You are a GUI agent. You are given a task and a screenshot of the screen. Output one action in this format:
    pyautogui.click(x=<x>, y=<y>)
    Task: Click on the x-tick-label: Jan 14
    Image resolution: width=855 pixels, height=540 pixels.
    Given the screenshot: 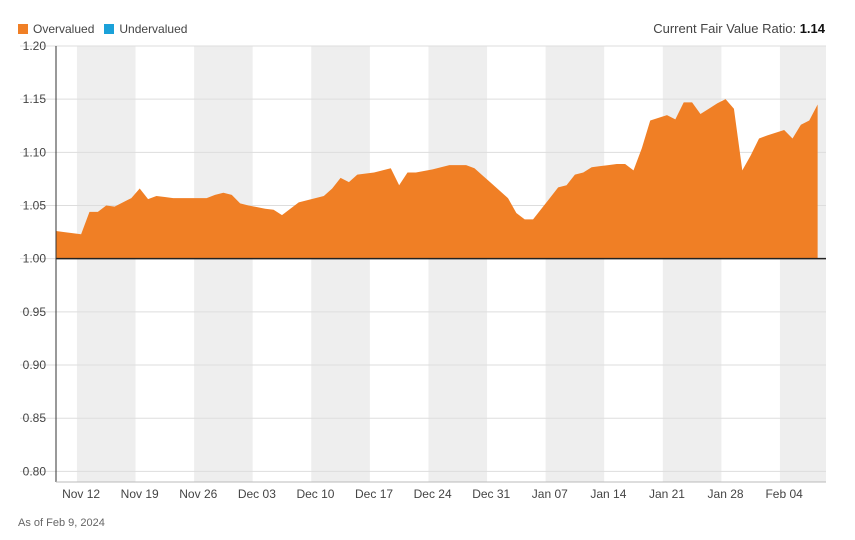 What is the action you would take?
    pyautogui.click(x=608, y=494)
    